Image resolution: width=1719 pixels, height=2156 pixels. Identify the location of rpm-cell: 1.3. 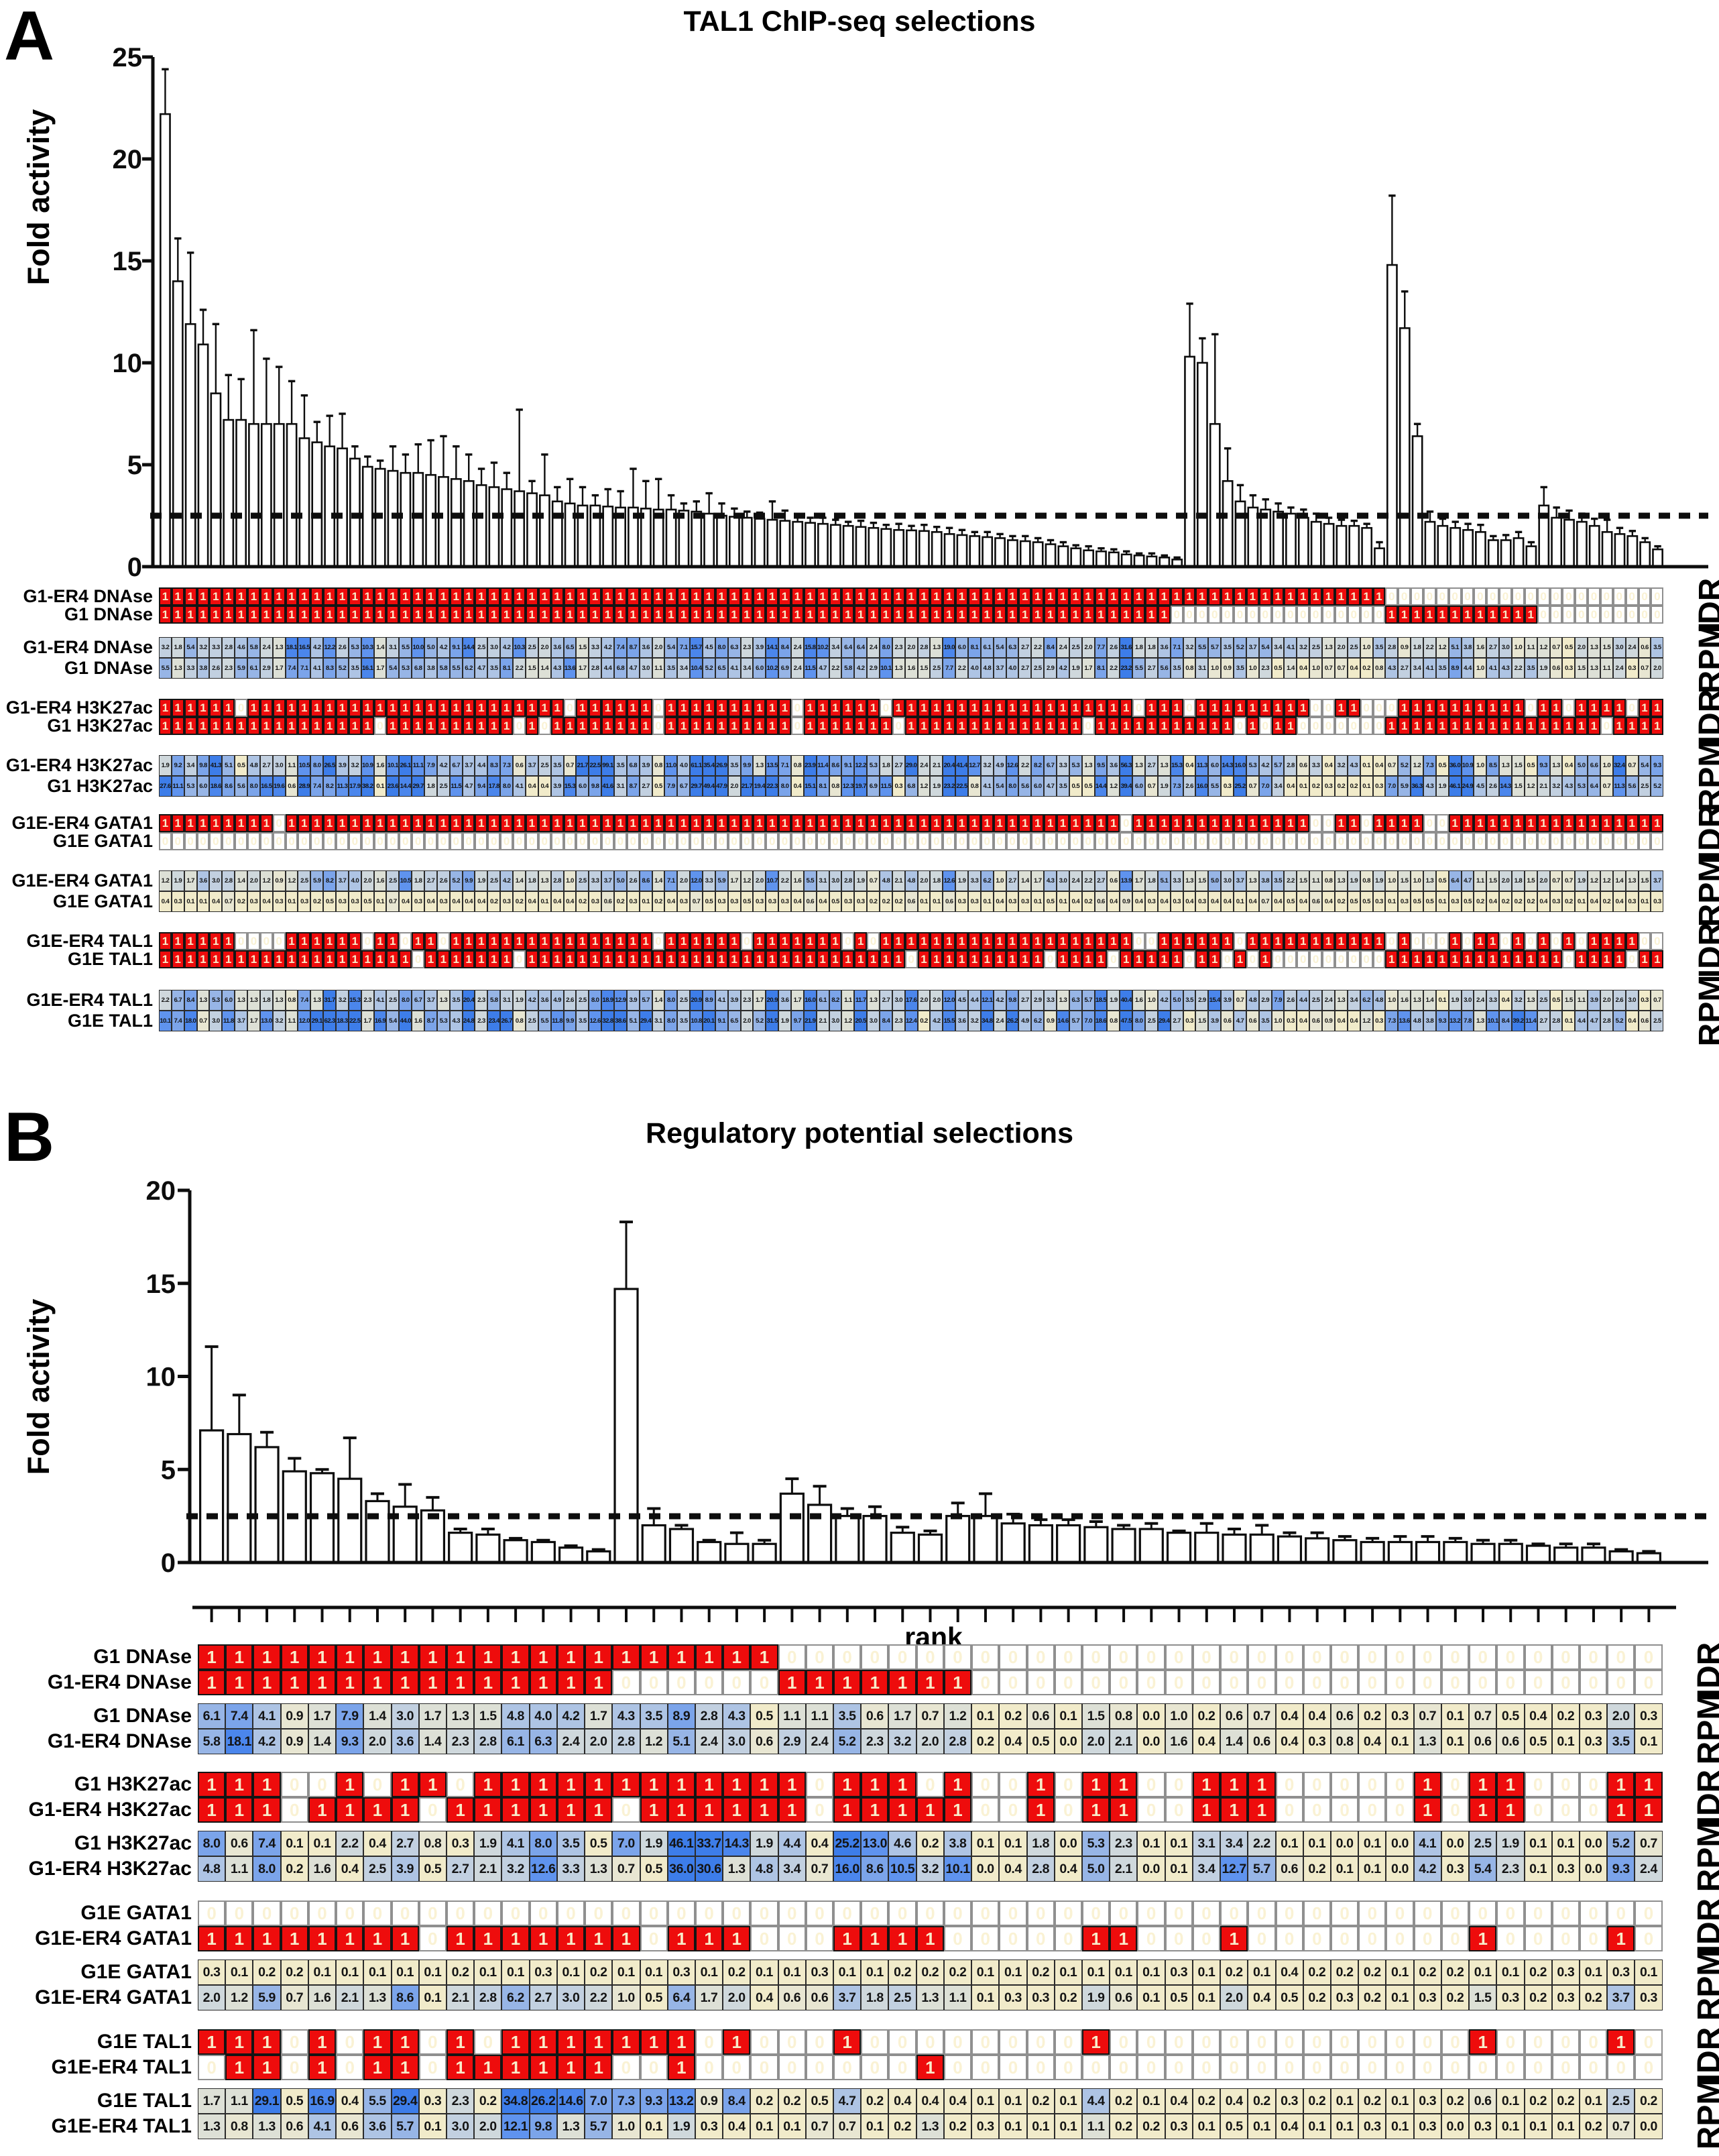
(759, 766).